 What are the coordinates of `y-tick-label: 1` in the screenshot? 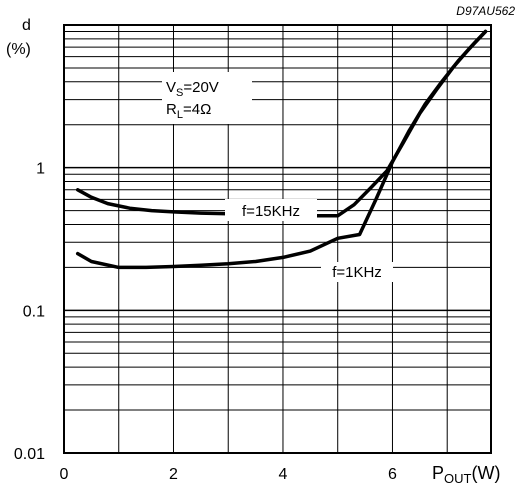 It's located at (40, 169).